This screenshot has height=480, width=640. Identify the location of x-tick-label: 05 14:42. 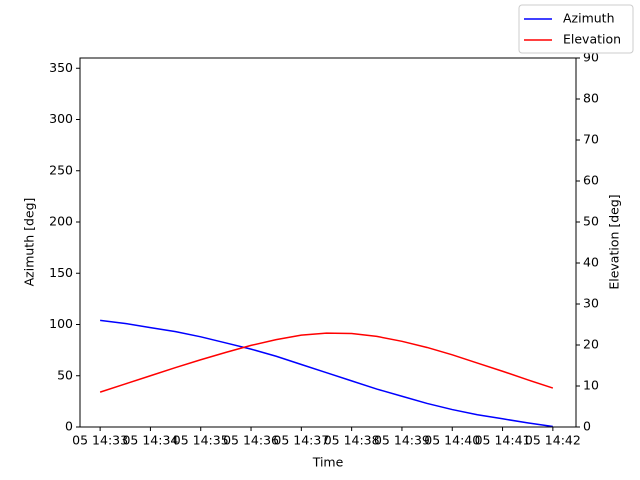
(553, 440).